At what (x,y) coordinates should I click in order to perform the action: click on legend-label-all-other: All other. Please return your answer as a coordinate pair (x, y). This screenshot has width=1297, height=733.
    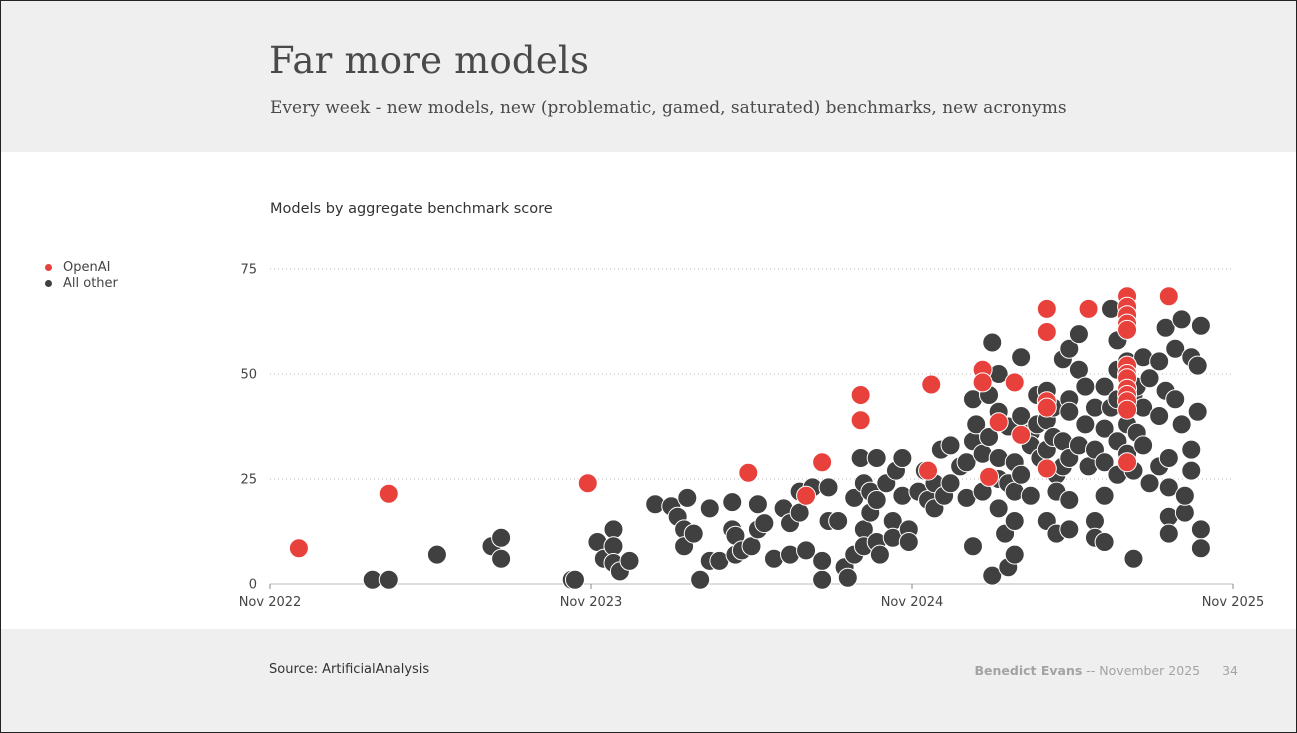
    Looking at the image, I should click on (90, 283).